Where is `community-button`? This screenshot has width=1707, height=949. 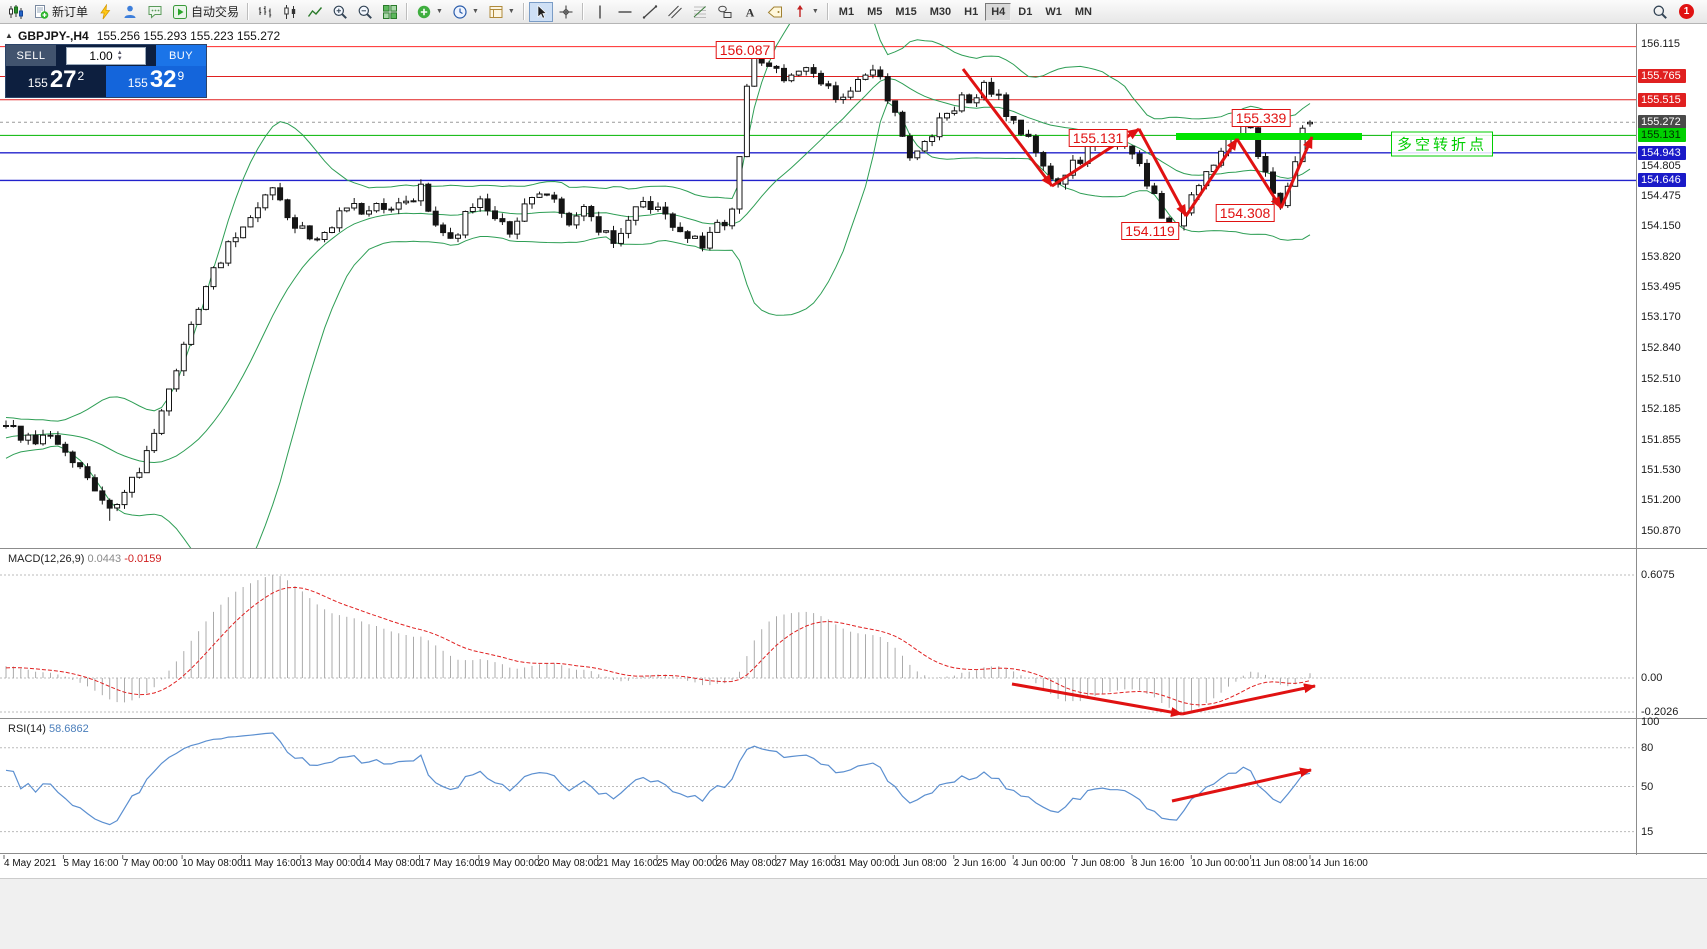
community-button is located at coordinates (130, 12).